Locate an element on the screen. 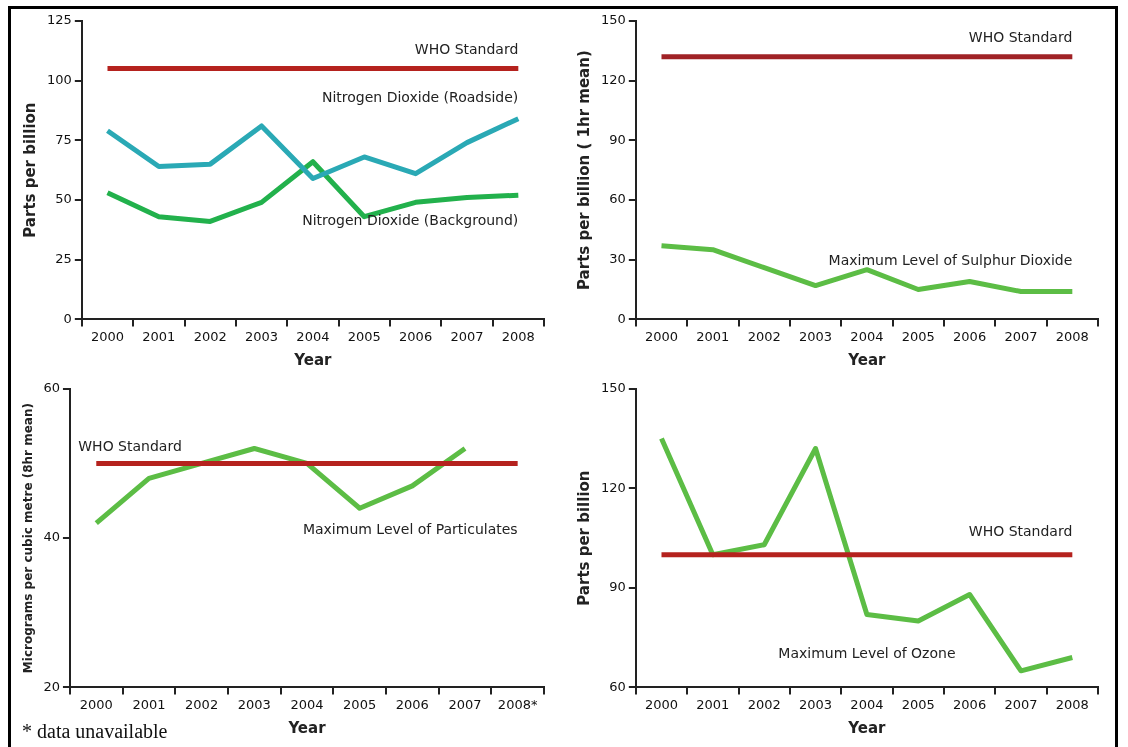 The width and height of the screenshot is (1128, 747). y-tick-label: 25 is located at coordinates (63, 259).